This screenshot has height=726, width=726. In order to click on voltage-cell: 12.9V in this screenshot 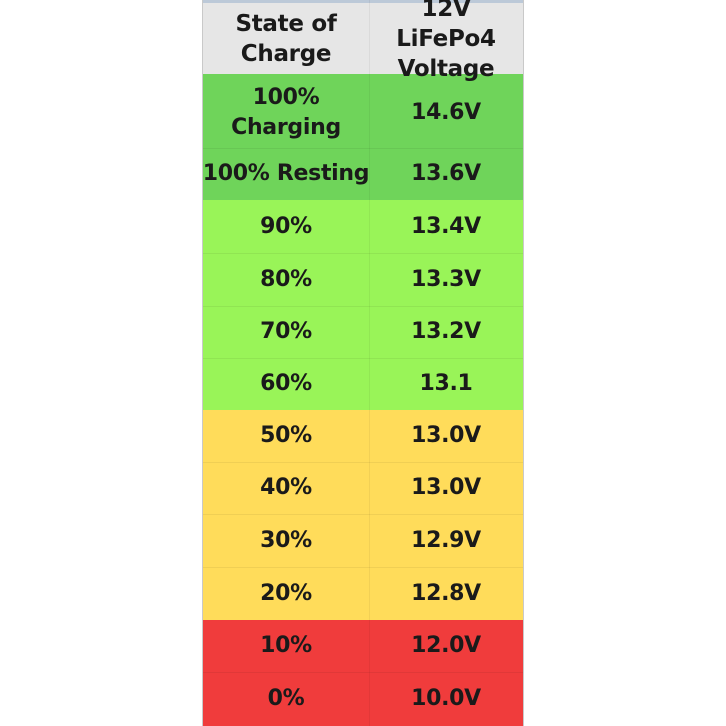, I will do `click(446, 540)`.